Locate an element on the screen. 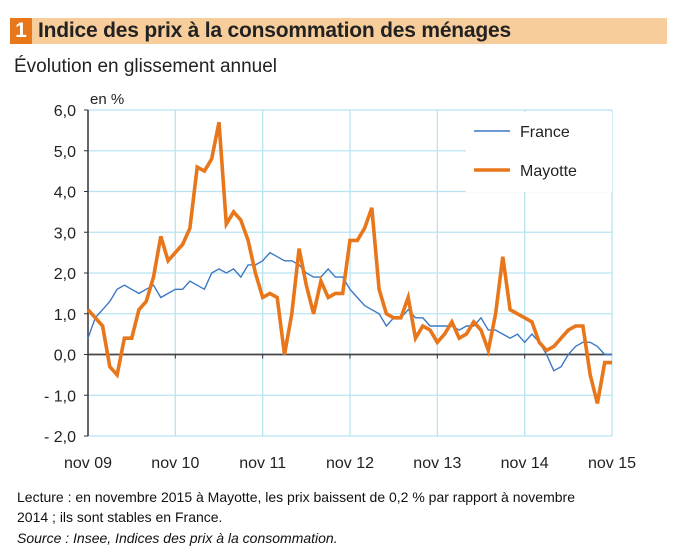  legend-box is located at coordinates (539, 152).